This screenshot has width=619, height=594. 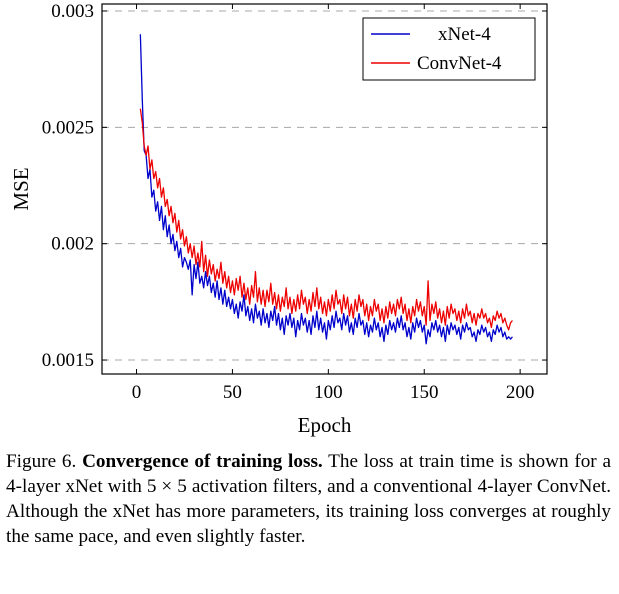 I want to click on x-tick-label: 50, so click(x=232, y=392).